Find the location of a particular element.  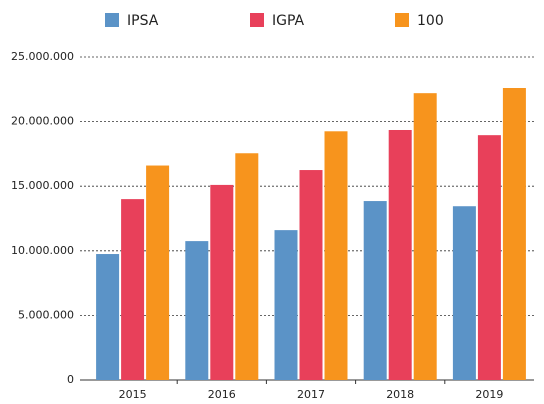

y-tick-label: 0 is located at coordinates (70, 379).